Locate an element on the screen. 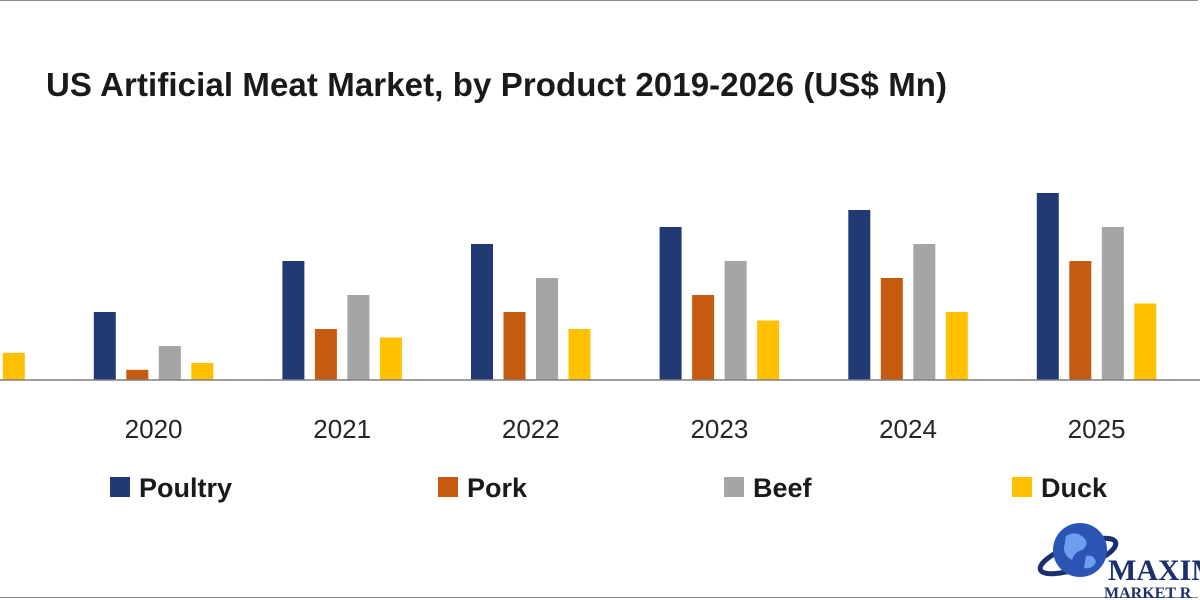 This screenshot has width=1200, height=600. legend-swatch-pork is located at coordinates (448, 487).